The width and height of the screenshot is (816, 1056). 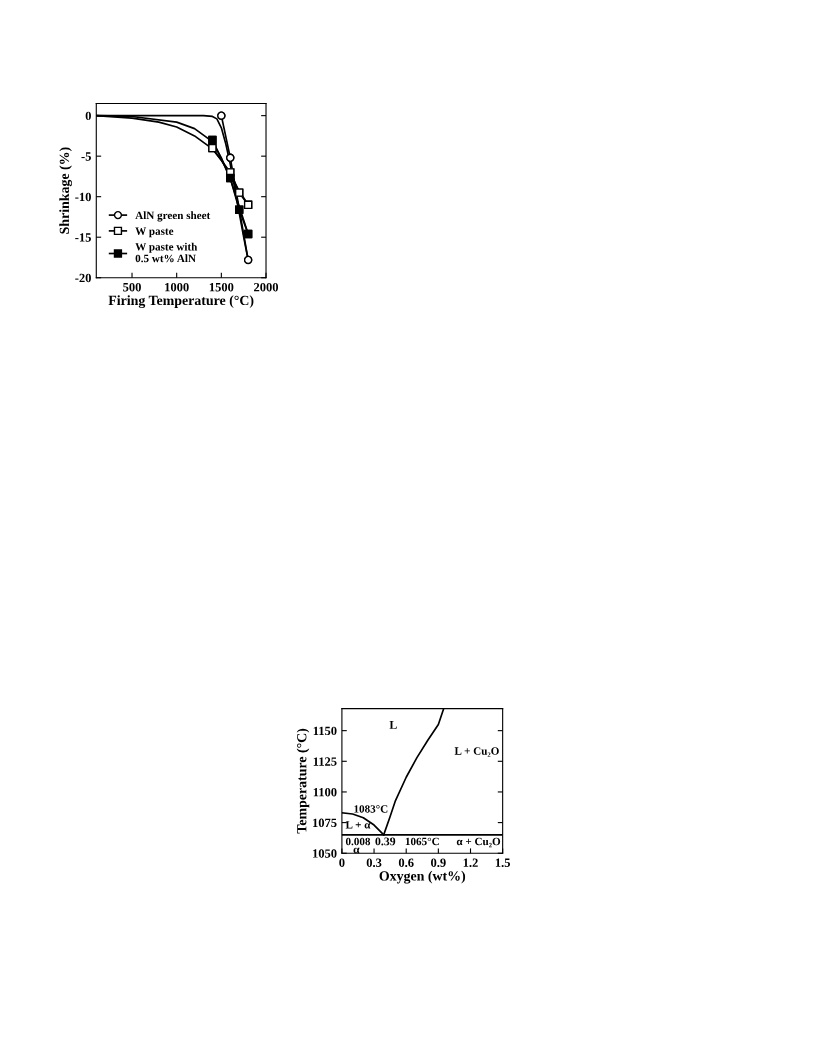 What do you see at coordinates (132, 287) in the screenshot?
I see `x-tick-label: 500` at bounding box center [132, 287].